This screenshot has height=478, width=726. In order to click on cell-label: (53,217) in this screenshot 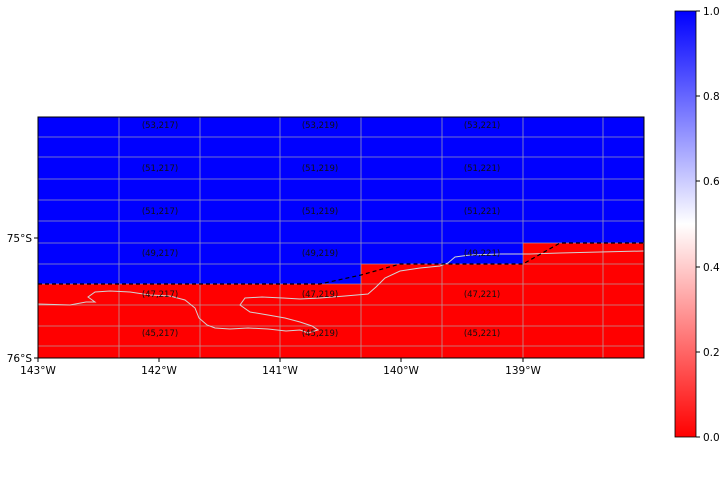, I will do `click(160, 126)`.